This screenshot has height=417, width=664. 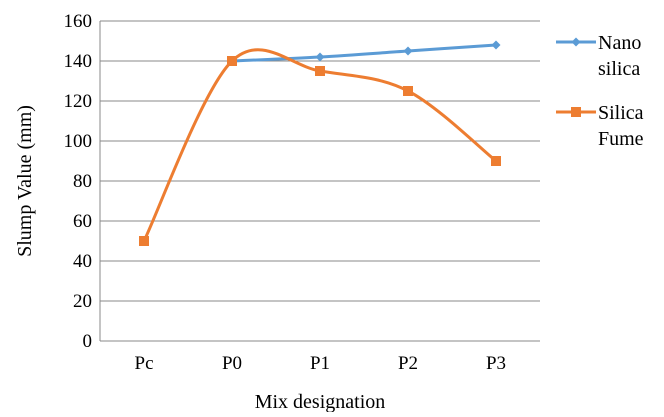 What do you see at coordinates (619, 69) in the screenshot?
I see `legend-label: silica` at bounding box center [619, 69].